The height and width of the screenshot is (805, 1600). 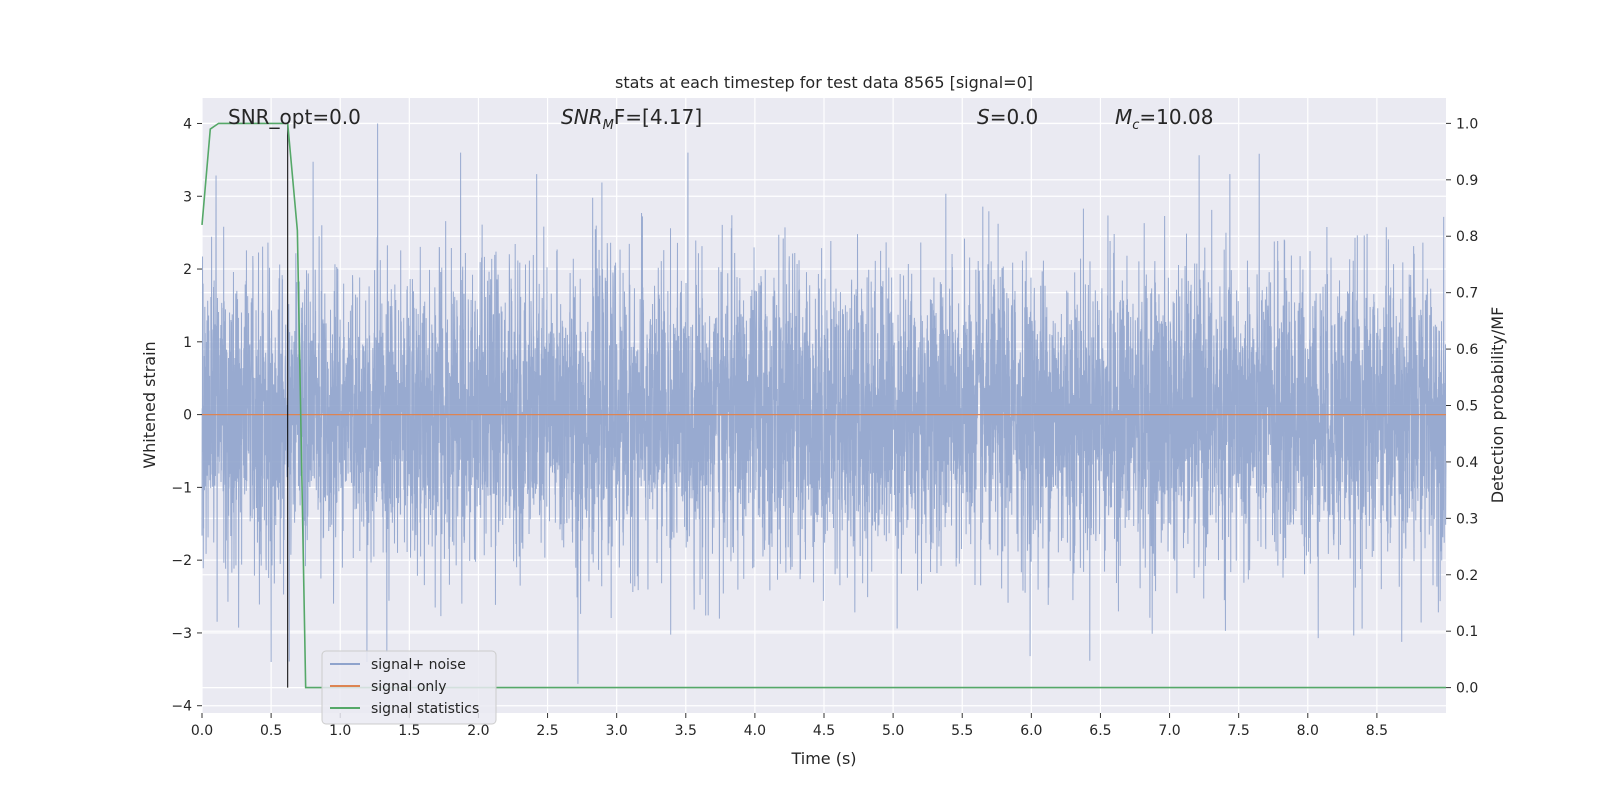 I want to click on y-tick-label: 0, so click(x=187, y=416).